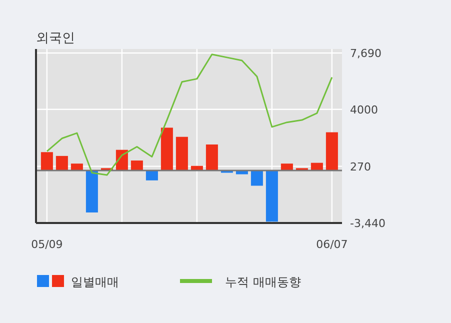  I want to click on y-tick-label: 4000, so click(364, 109).